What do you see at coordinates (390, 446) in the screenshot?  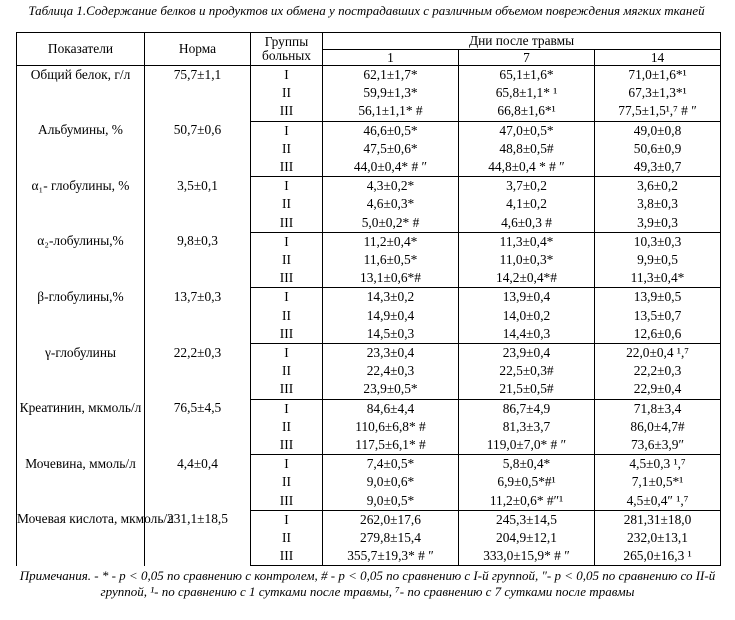 I see `day-1-cell: 117,5±6,1* #` at bounding box center [390, 446].